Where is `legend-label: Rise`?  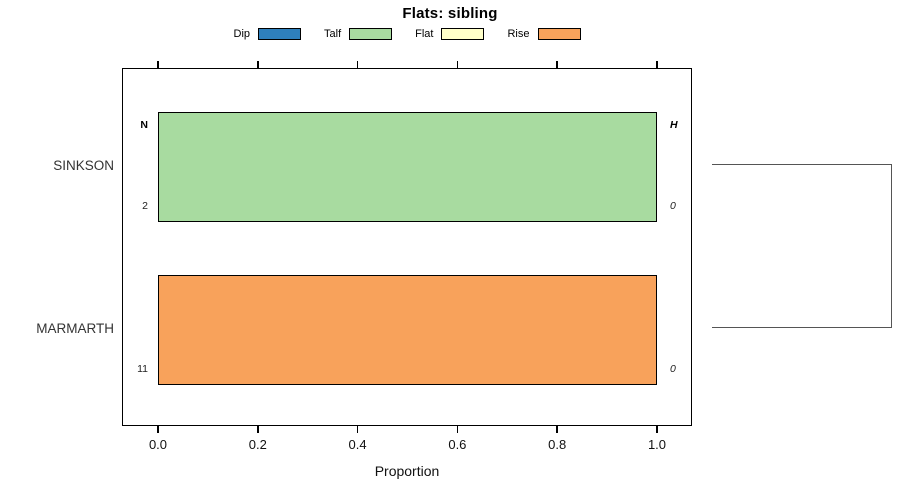 legend-label: Rise is located at coordinates (518, 34).